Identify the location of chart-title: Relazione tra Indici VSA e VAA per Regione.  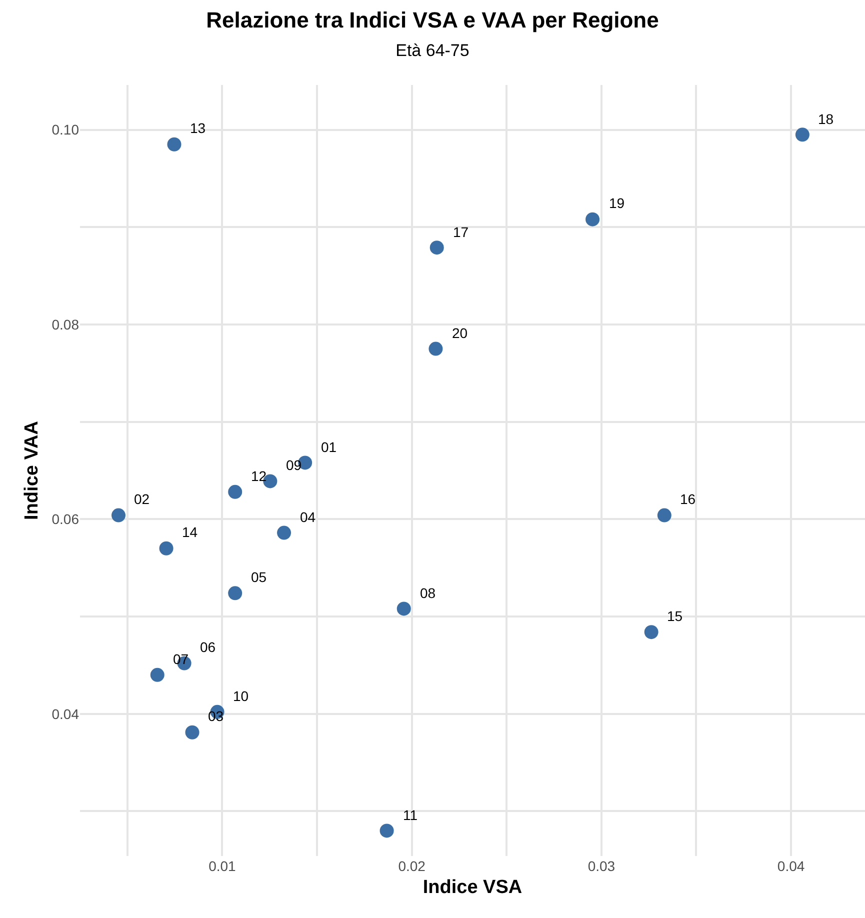
(432, 20).